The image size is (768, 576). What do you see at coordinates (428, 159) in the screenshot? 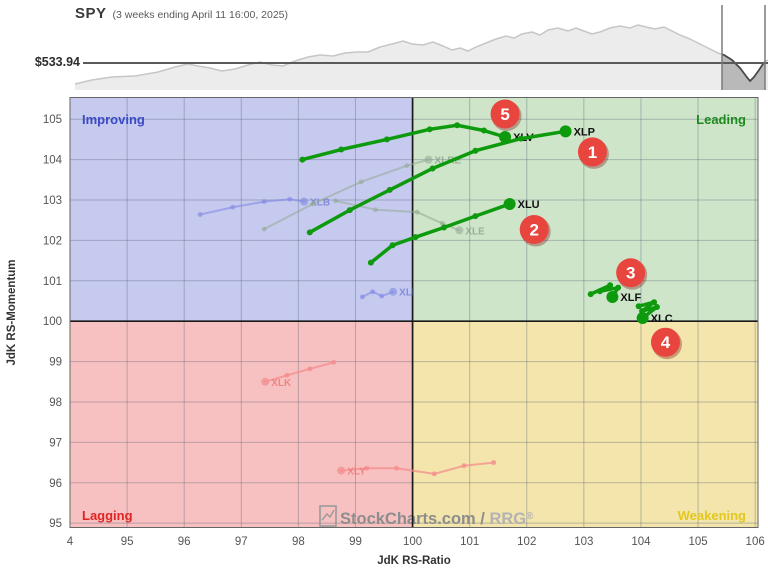
I see `trail-endpoint-XLRE` at bounding box center [428, 159].